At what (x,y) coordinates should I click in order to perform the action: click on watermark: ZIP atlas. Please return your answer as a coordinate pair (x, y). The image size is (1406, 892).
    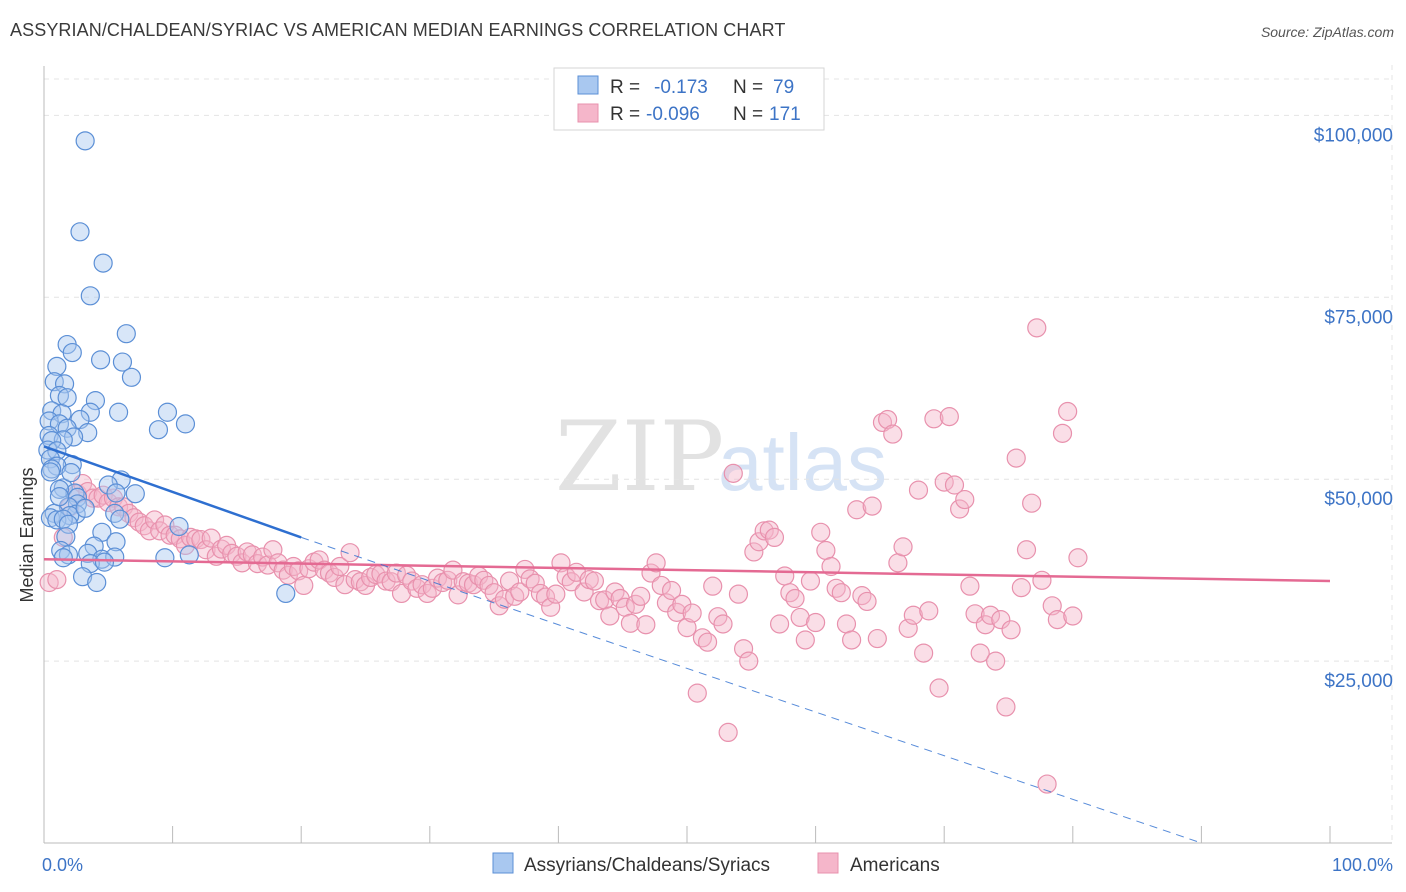
    Looking at the image, I should click on (721, 457).